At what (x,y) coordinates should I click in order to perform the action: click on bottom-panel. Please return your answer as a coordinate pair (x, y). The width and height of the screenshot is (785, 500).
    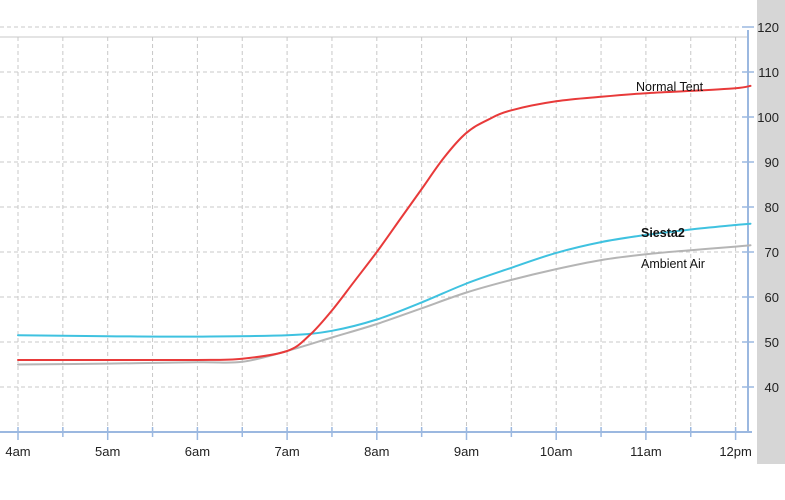
    Looking at the image, I should click on (392, 482).